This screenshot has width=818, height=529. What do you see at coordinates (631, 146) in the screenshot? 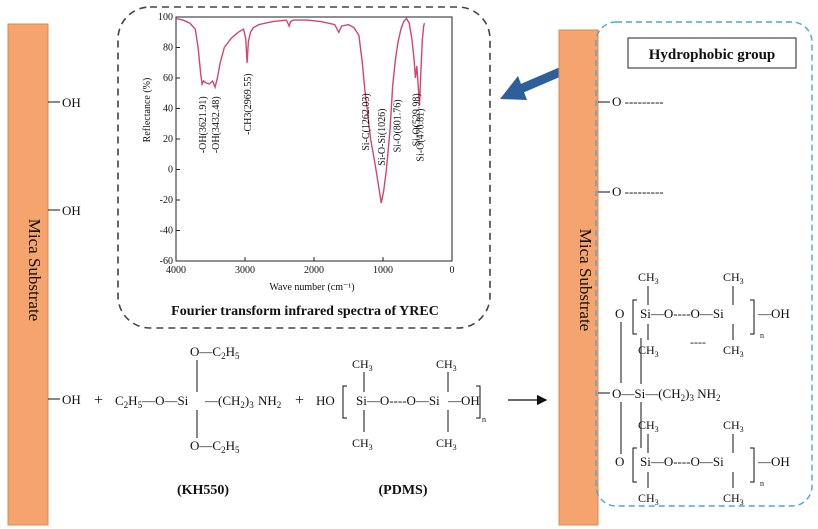
I see `right-o-groups: O --------- O ---------` at bounding box center [631, 146].